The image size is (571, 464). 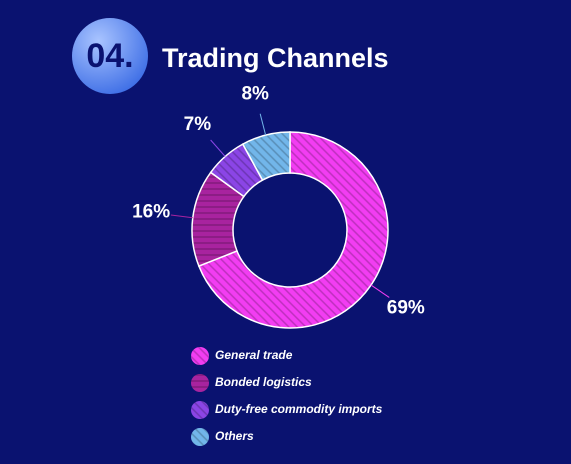 What do you see at coordinates (151, 211) in the screenshot?
I see `data-label: 16%` at bounding box center [151, 211].